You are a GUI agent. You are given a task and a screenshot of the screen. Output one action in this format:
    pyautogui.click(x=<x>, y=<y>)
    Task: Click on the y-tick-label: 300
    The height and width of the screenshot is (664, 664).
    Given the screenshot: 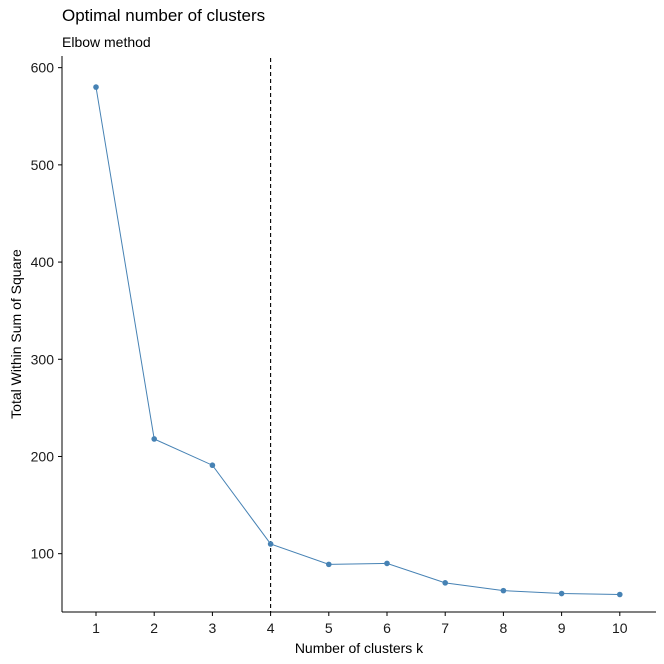 What is the action you would take?
    pyautogui.click(x=43, y=359)
    